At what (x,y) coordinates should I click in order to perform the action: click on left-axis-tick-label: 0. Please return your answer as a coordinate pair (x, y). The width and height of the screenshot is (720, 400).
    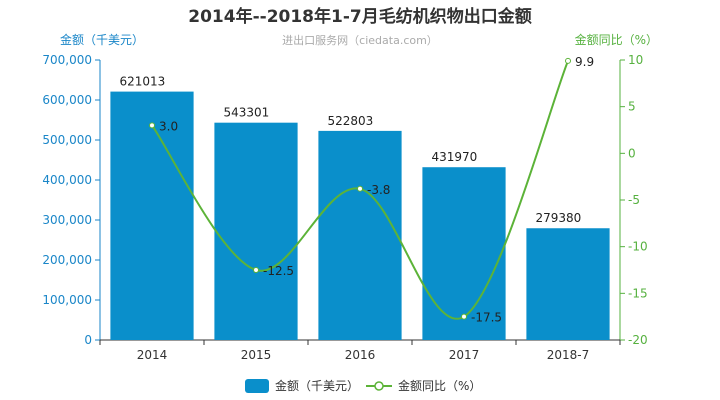
    Looking at the image, I should click on (88, 340).